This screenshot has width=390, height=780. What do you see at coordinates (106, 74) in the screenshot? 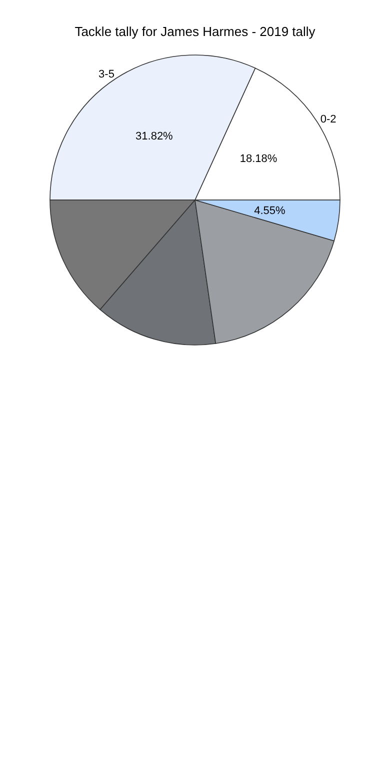
I see `slice-label: 3-5` at bounding box center [106, 74].